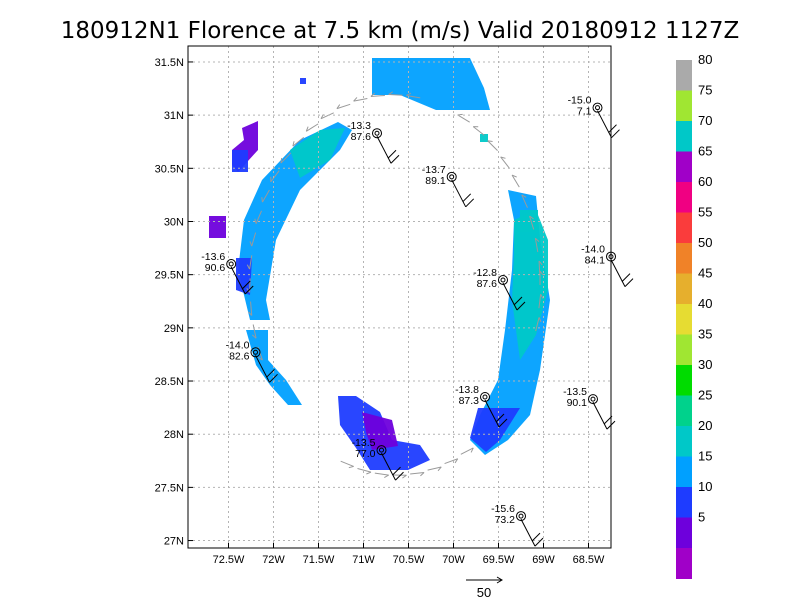 The image size is (800, 600). I want to click on y-tick-label: 27.5N, so click(169, 488).